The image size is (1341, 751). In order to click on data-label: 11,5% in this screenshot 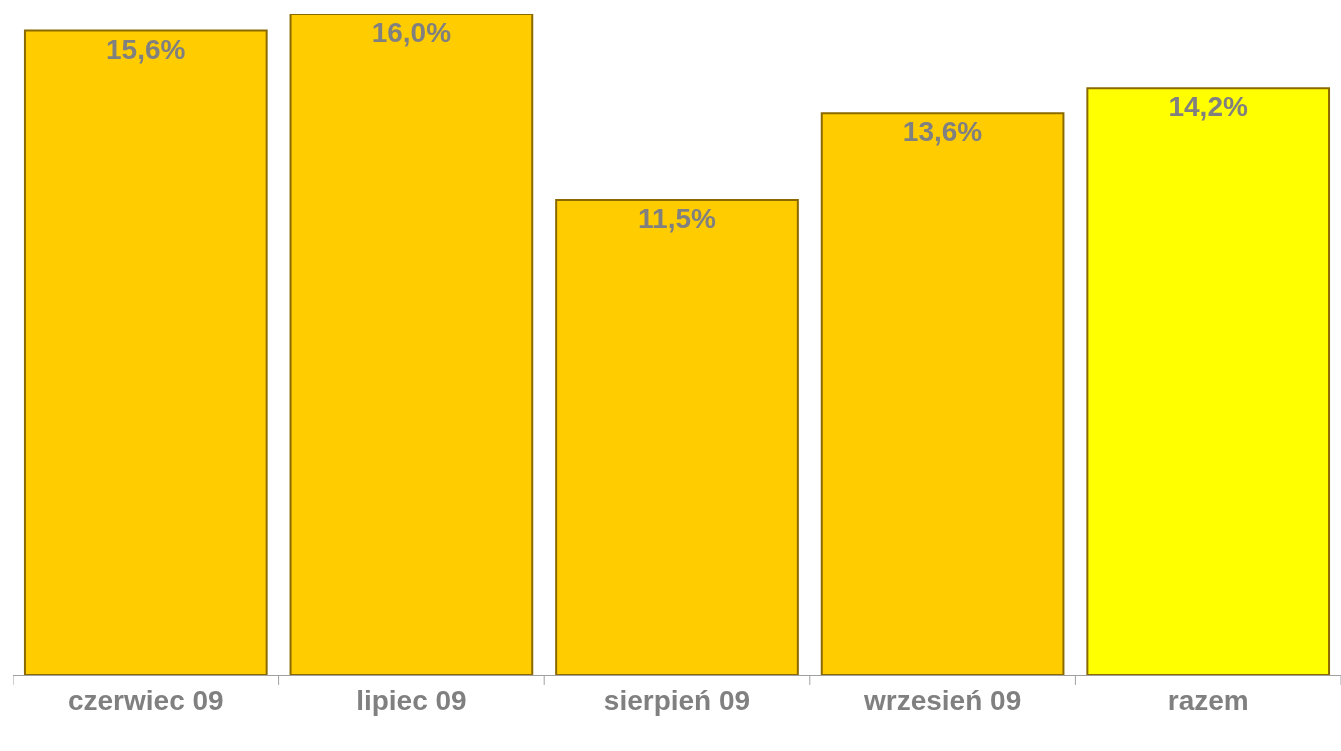, I will do `click(677, 218)`.